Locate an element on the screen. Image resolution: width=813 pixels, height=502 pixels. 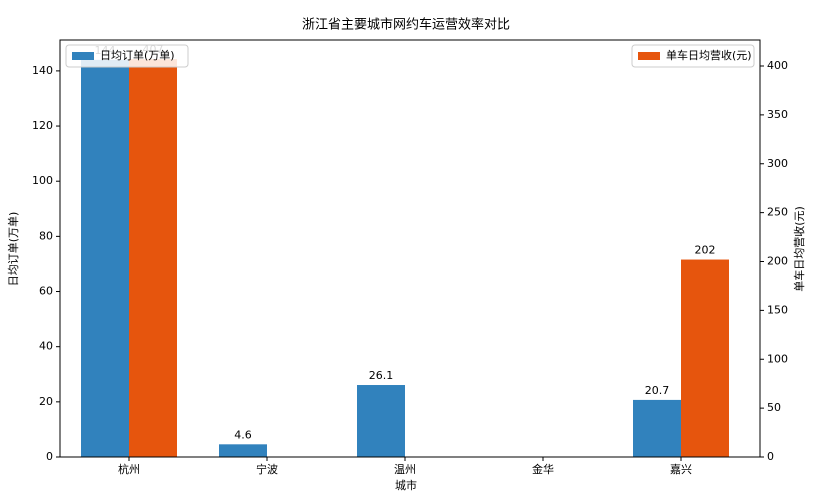
y2-tick-label: 0 is located at coordinates (770, 456).